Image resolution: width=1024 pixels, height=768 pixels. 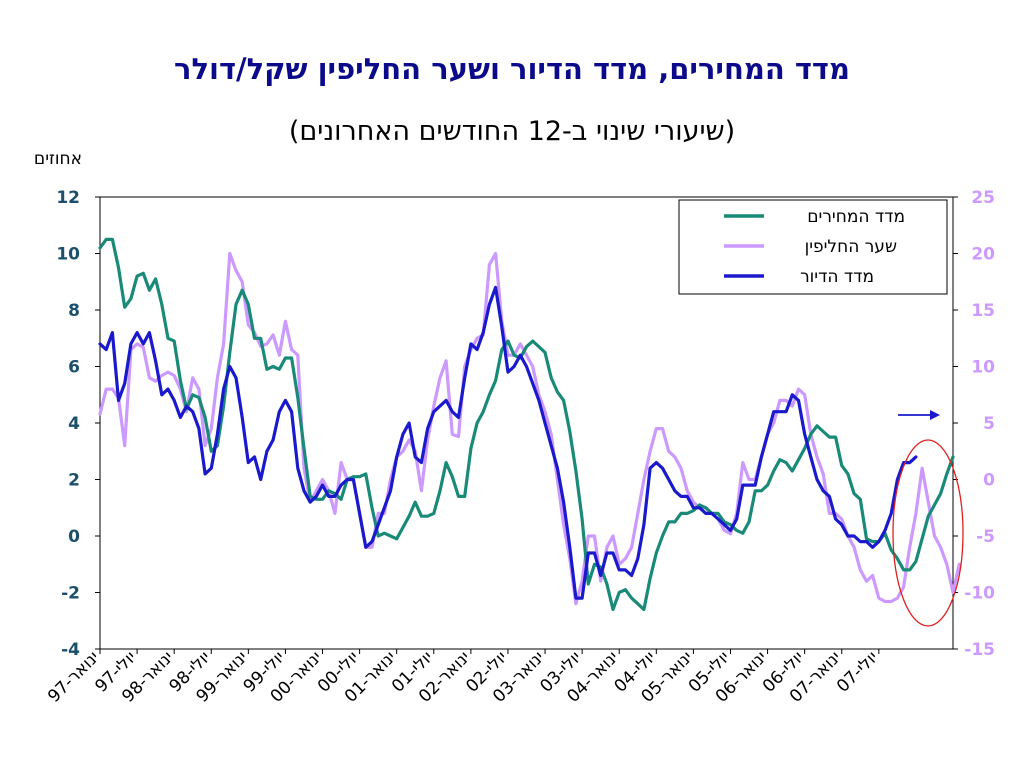 What do you see at coordinates (70, 594) in the screenshot?
I see `left-tick-label: -2` at bounding box center [70, 594].